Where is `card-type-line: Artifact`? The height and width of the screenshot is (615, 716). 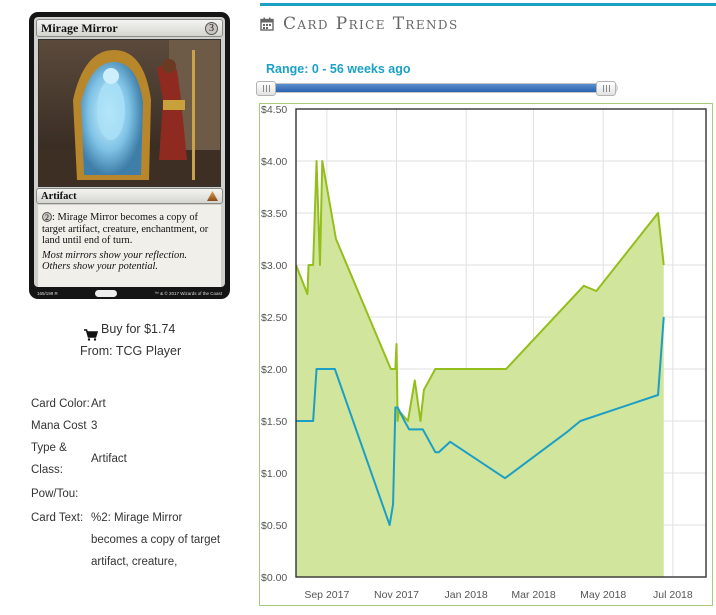
card-type-line: Artifact is located at coordinates (129, 196).